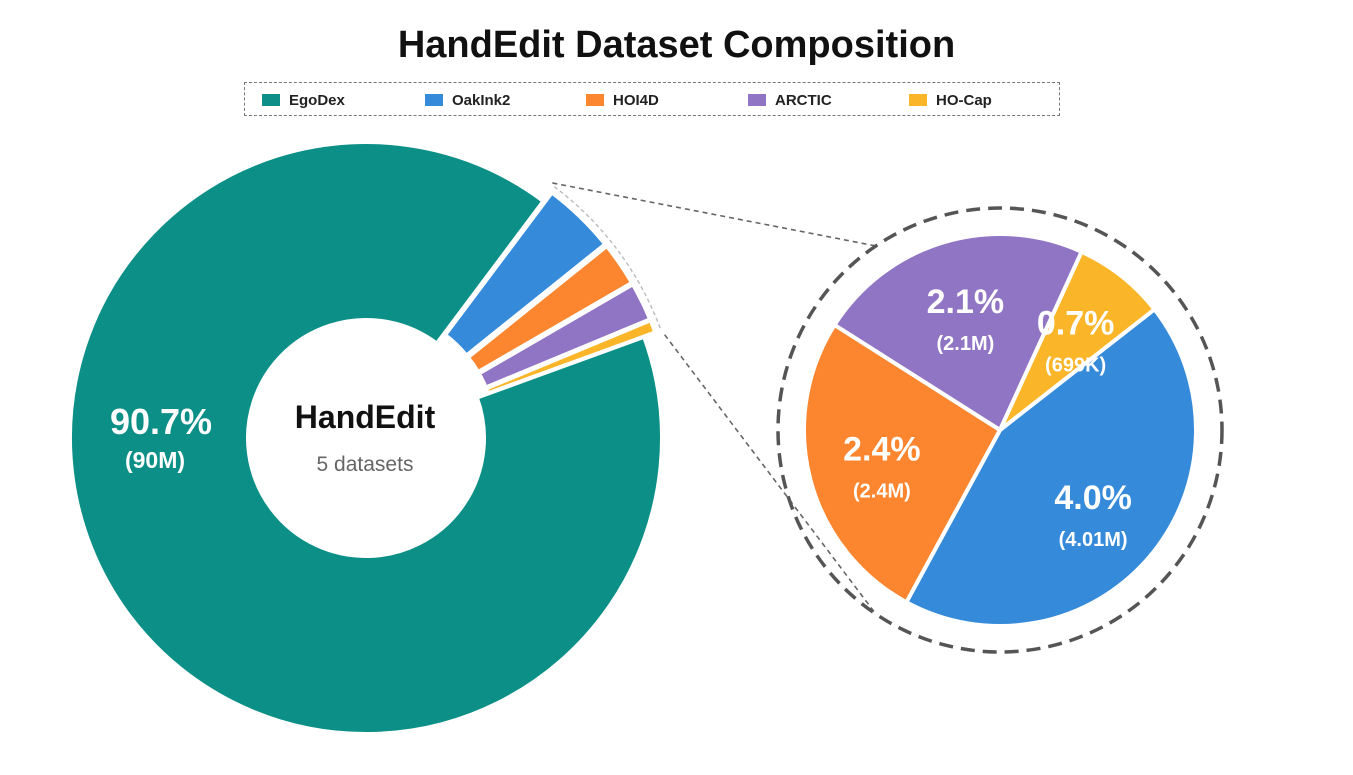 Image resolution: width=1353 pixels, height=775 pixels. What do you see at coordinates (636, 100) in the screenshot?
I see `legend-label-hoi4d: HOI4D` at bounding box center [636, 100].